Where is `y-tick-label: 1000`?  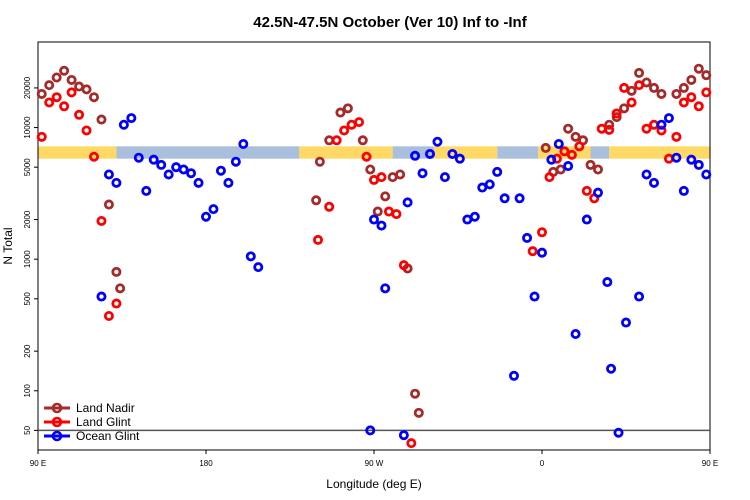 y-tick-label: 1000 is located at coordinates (27, 259).